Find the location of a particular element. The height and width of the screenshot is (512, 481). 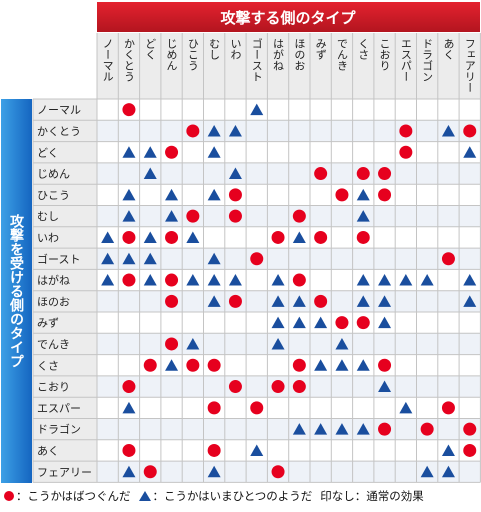

defense-type-label: むし is located at coordinates (48, 216).